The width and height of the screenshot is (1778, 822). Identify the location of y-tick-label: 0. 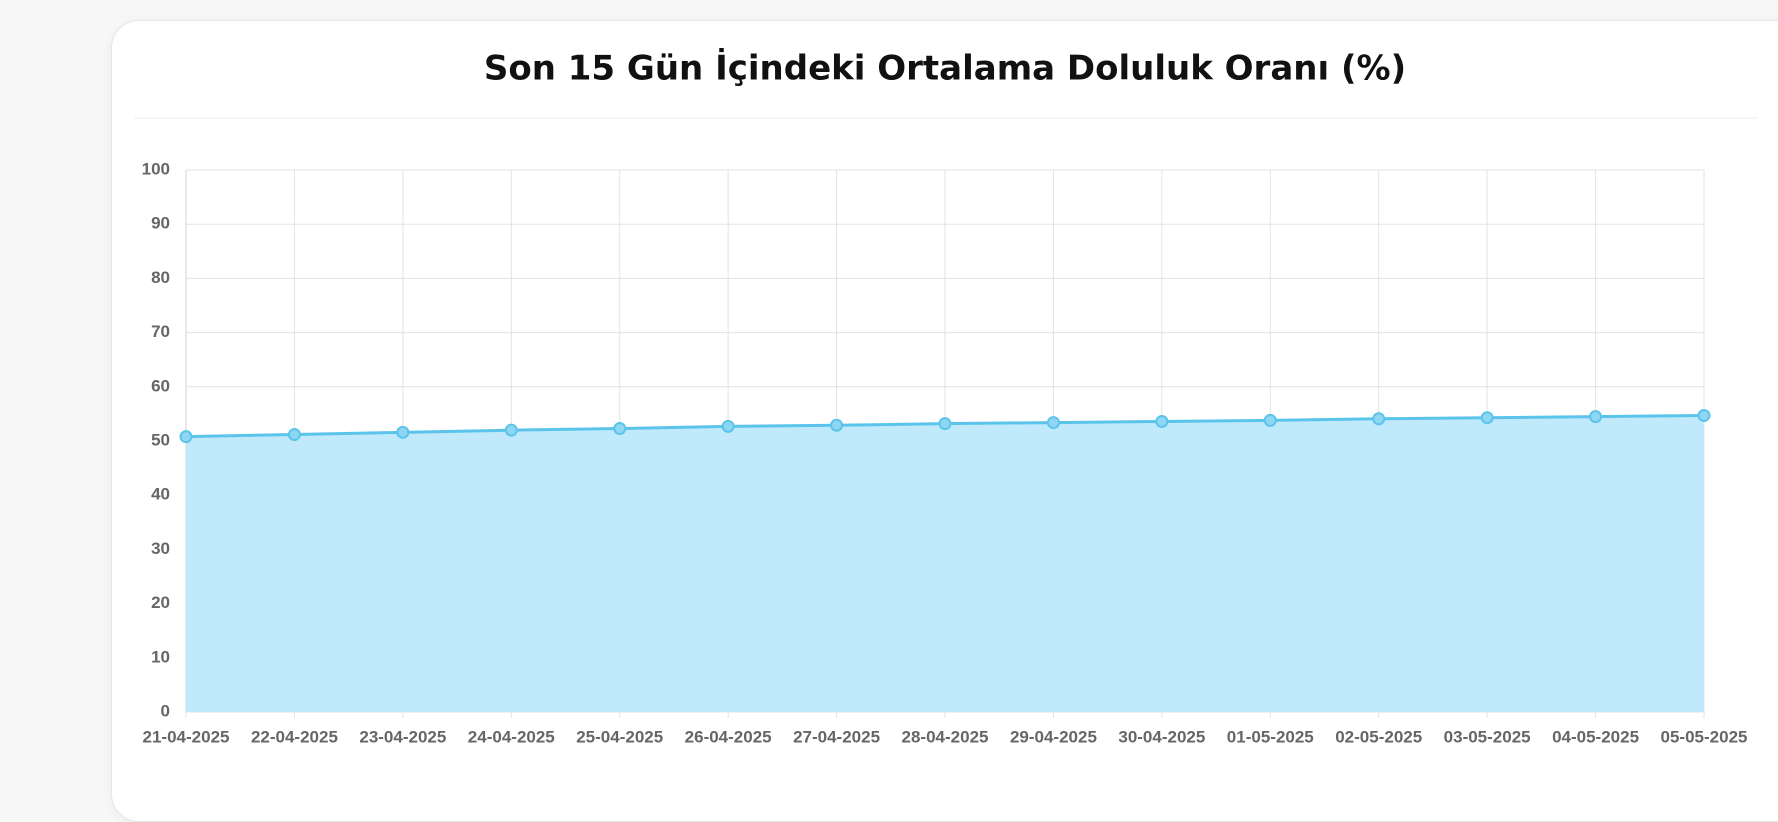
(165, 710).